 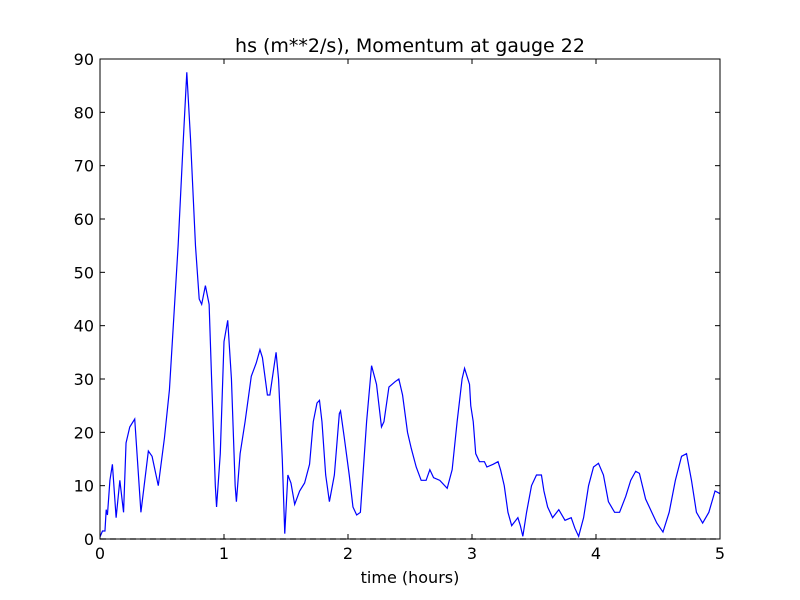 What do you see at coordinates (84, 112) in the screenshot?
I see `y-tick-label: 80` at bounding box center [84, 112].